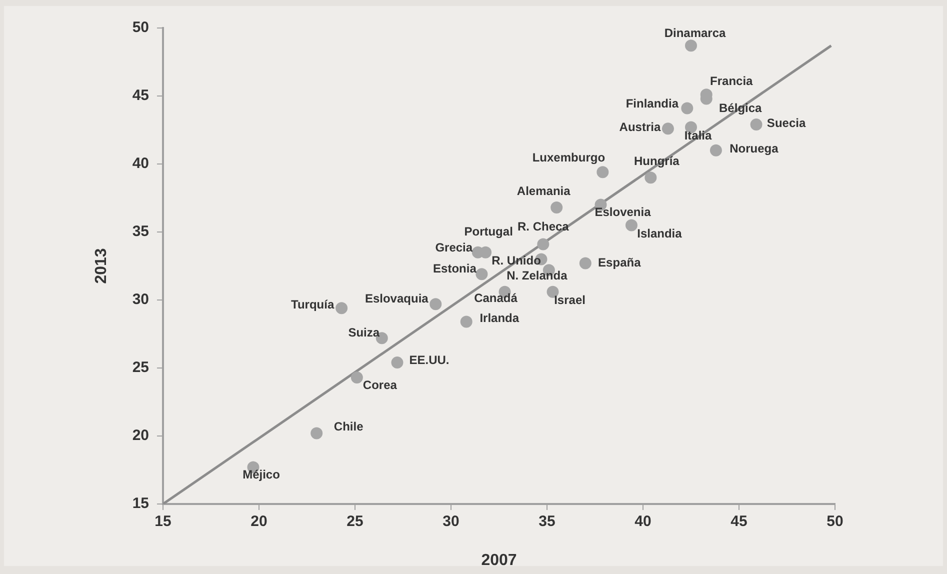 This screenshot has width=947, height=574. What do you see at coordinates (396, 298) in the screenshot?
I see `annotation: Eslovaquia` at bounding box center [396, 298].